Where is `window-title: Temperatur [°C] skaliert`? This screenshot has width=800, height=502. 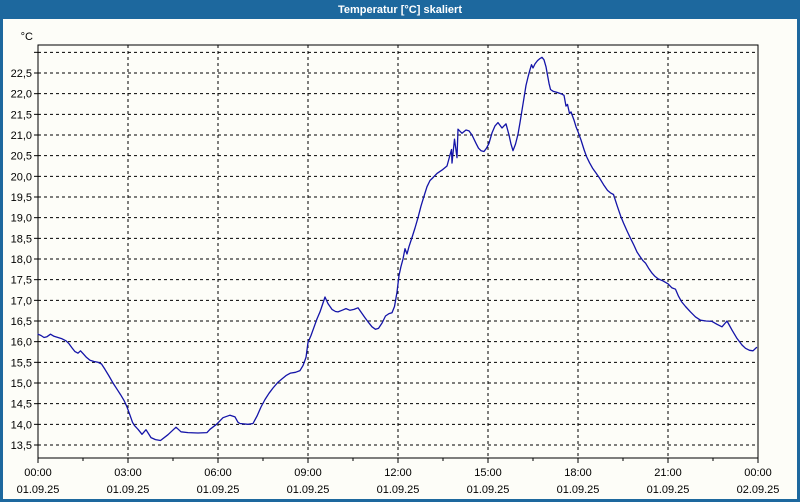 window-title: Temperatur [°C] skaliert is located at coordinates (399, 9).